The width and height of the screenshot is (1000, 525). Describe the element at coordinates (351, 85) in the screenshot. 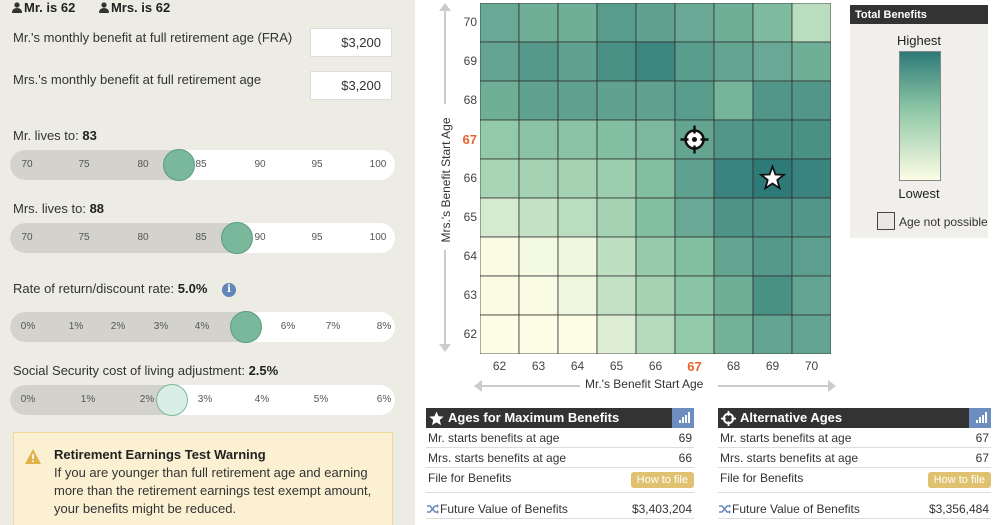

I see `mrs-fra-input: $3,200` at that location.